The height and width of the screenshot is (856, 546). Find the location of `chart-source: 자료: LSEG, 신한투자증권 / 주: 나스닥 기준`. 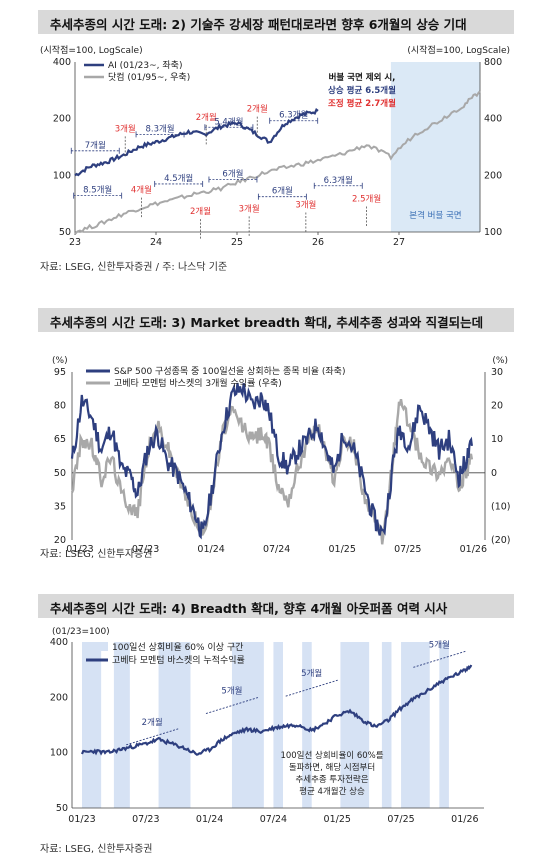

chart-source: 자료: LSEG, 신한투자증권 / 주: 나스닥 기준 is located at coordinates (134, 267).